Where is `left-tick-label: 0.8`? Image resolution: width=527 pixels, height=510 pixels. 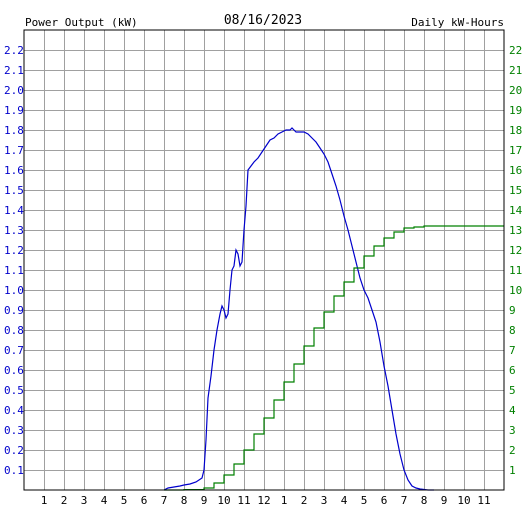
left-tick-label: 0.8 is located at coordinates (14, 330).